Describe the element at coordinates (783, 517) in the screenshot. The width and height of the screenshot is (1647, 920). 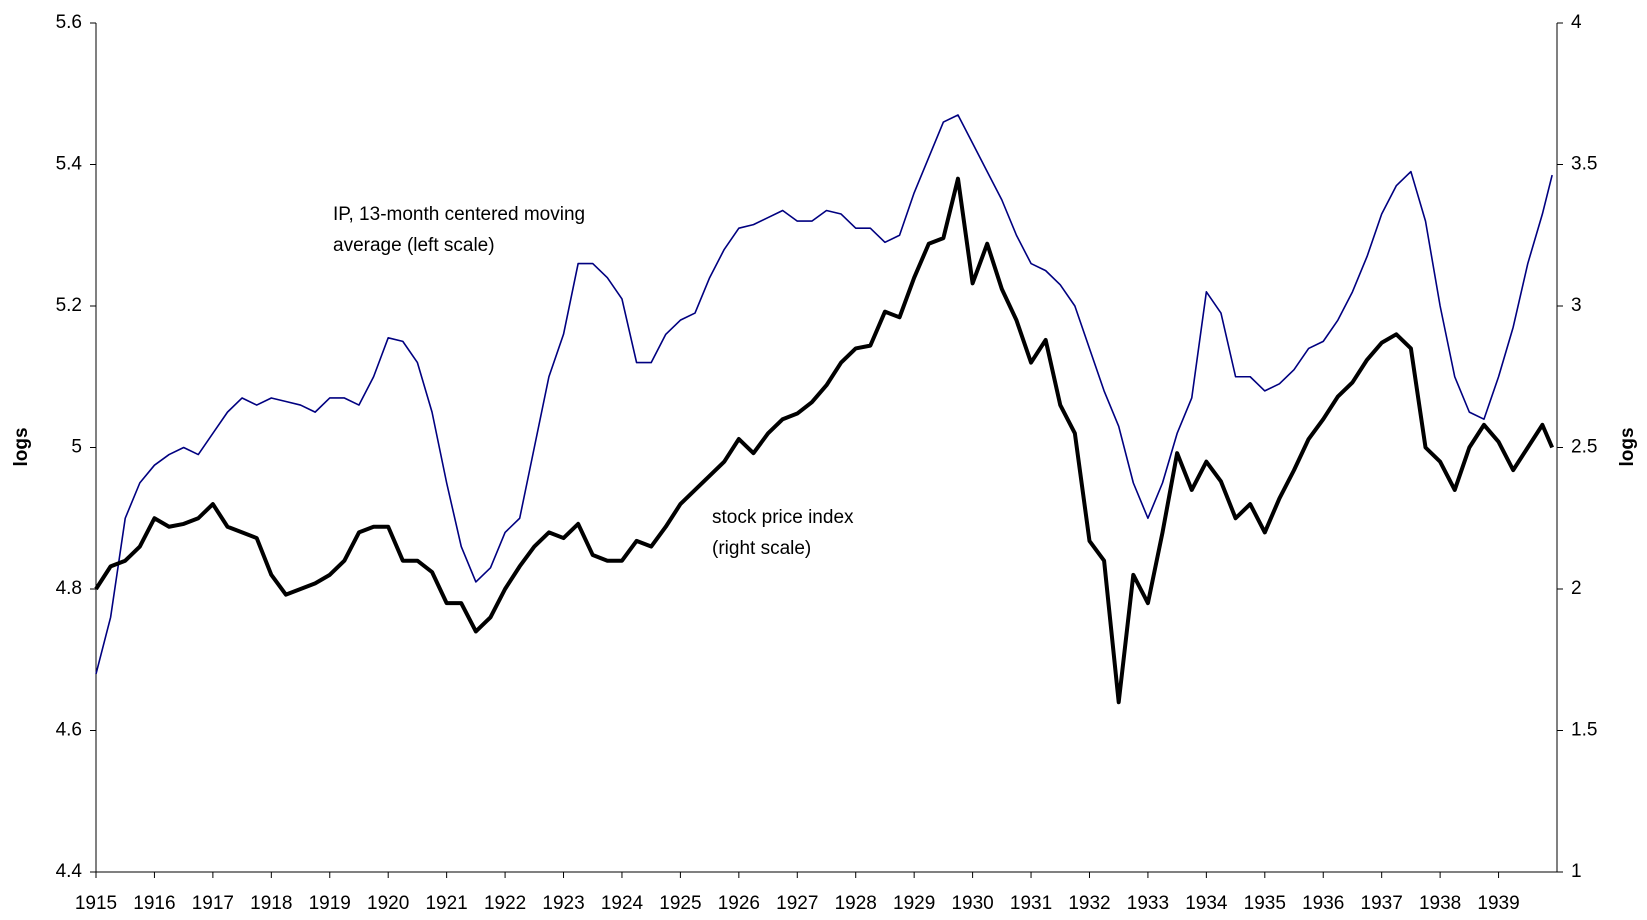
I see `annotation: stock price index` at that location.